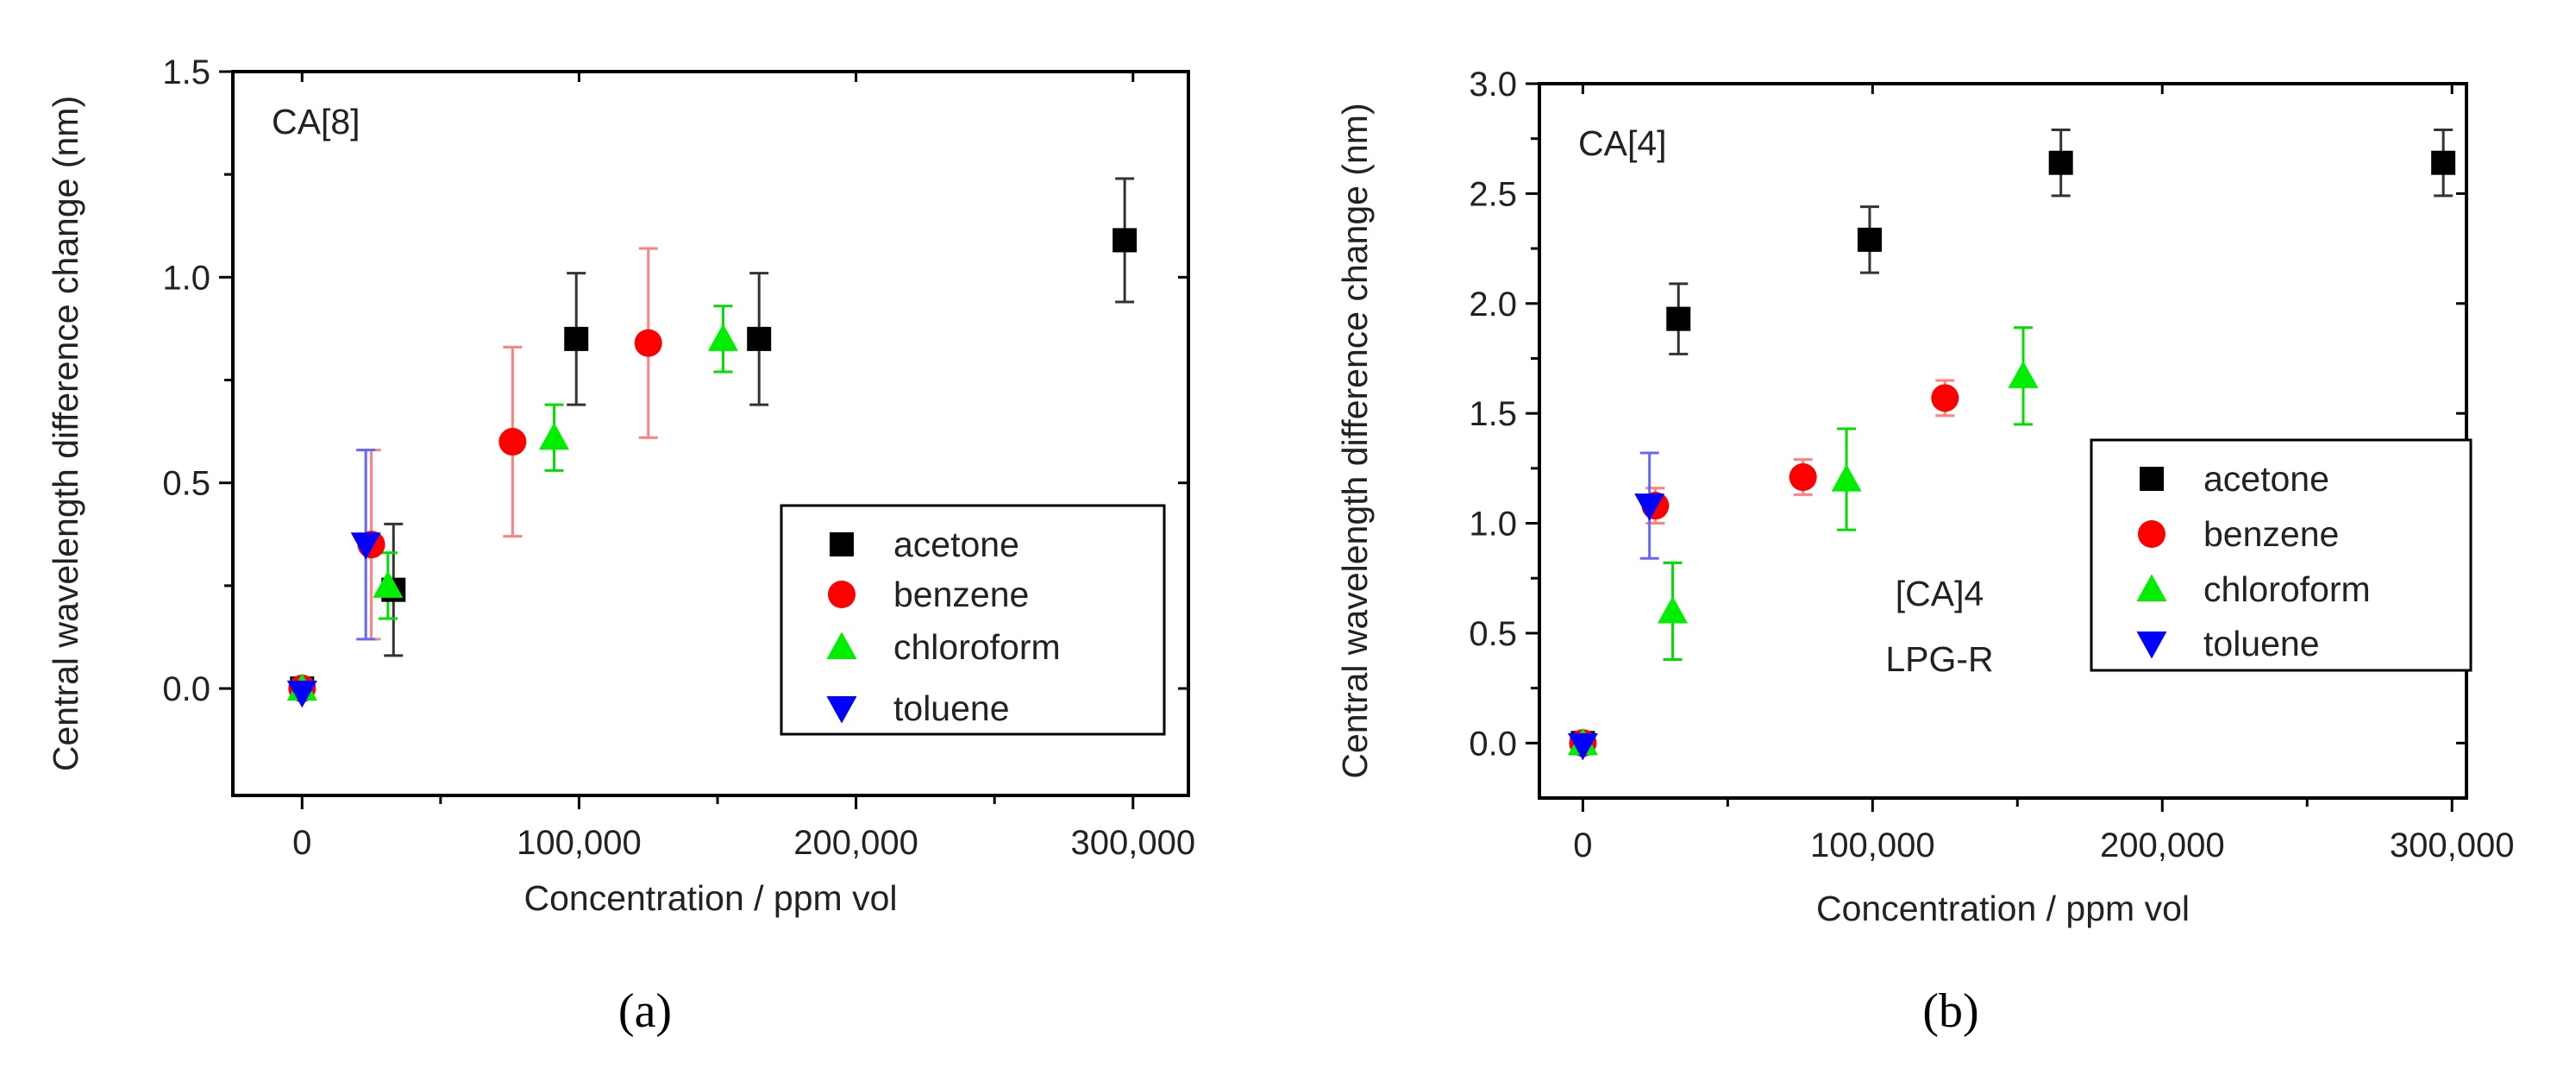 The width and height of the screenshot is (2576, 1081). Describe the element at coordinates (645, 1011) in the screenshot. I see `panel-caption: (a)` at that location.